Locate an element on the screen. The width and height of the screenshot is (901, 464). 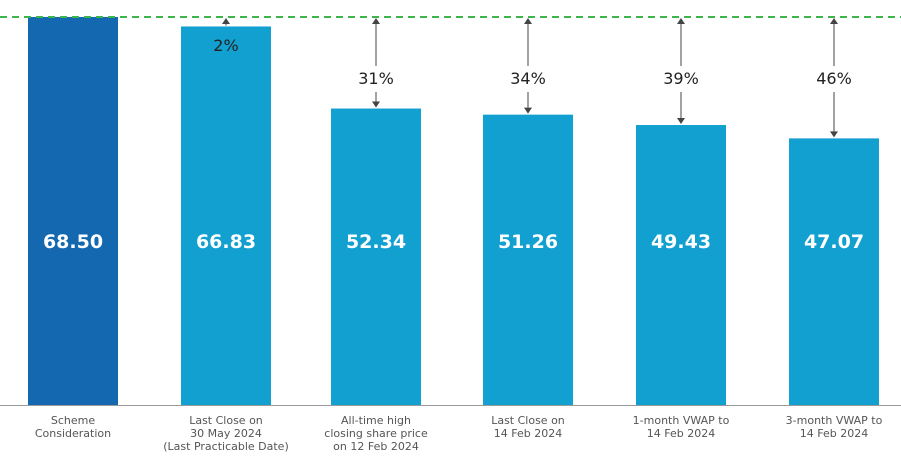
bar-value-label: 49.43 is located at coordinates (681, 242).